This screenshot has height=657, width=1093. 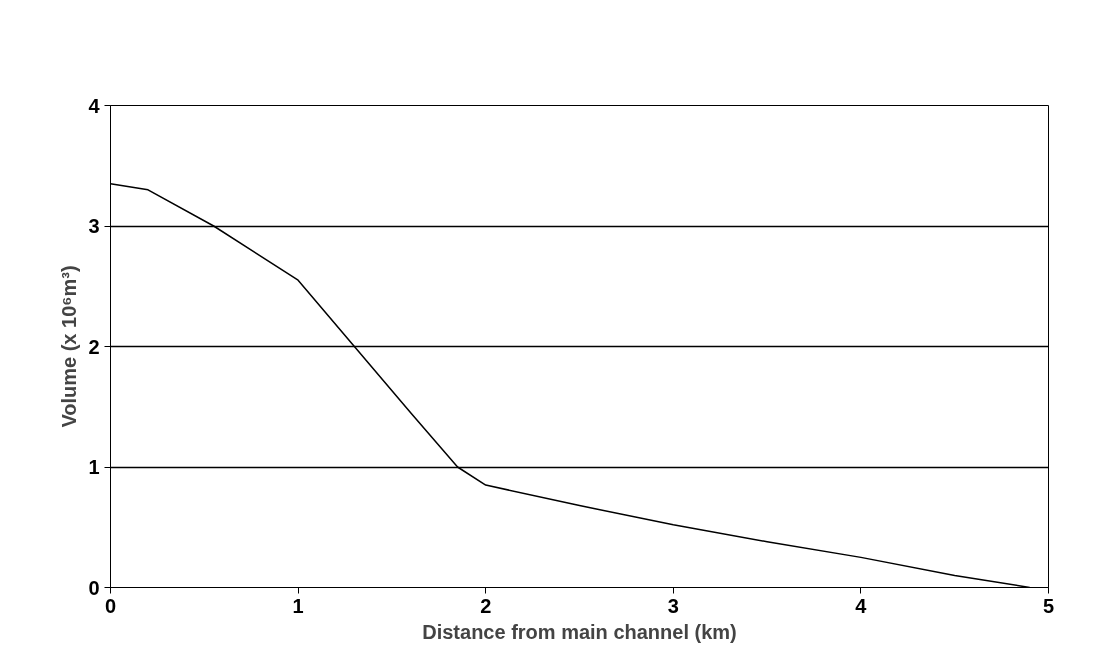 What do you see at coordinates (673, 605) in the screenshot?
I see `x-tick-label: 3` at bounding box center [673, 605].